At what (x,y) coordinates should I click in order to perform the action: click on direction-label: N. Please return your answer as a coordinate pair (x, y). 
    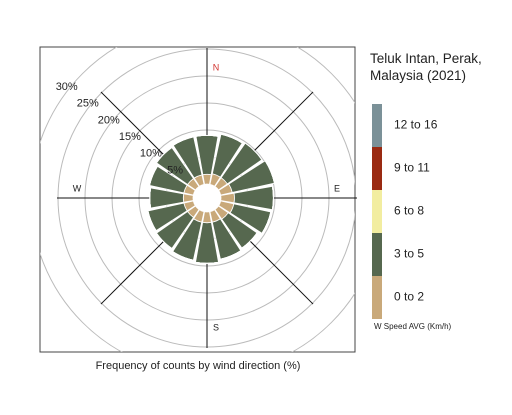
    Looking at the image, I should click on (216, 67).